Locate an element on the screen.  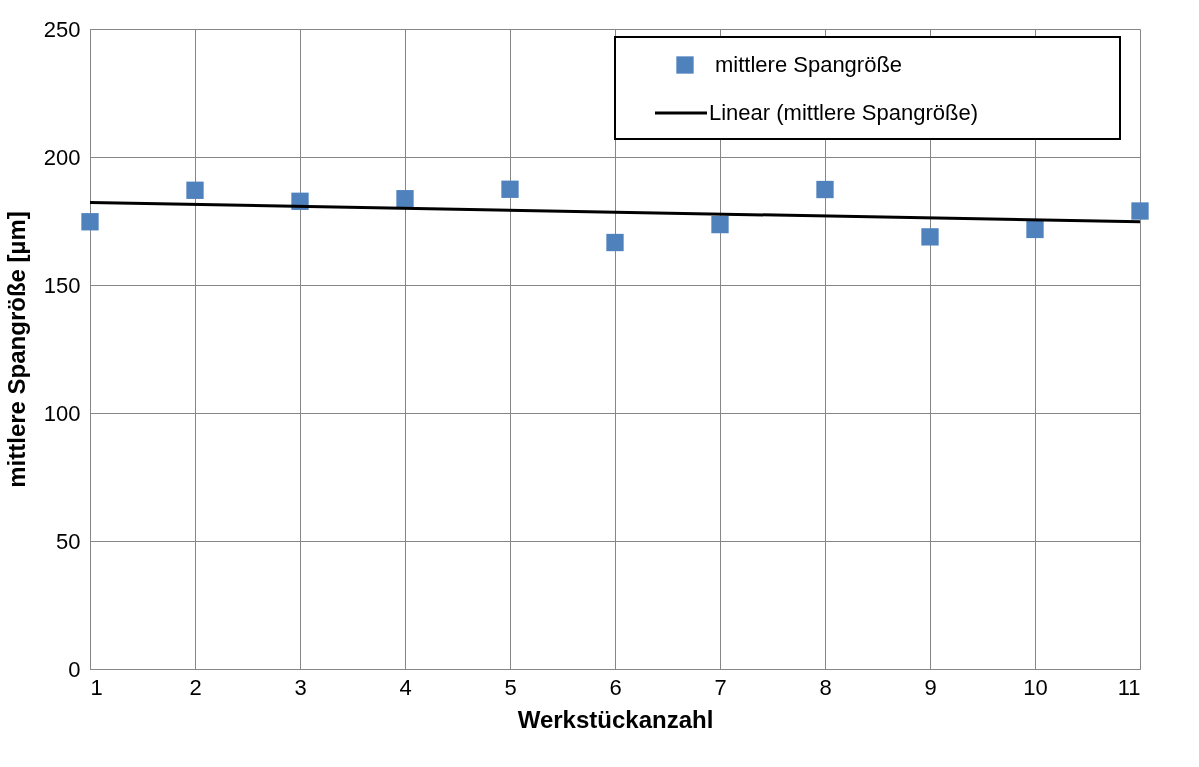
x-tick-label: 3 is located at coordinates (300, 687).